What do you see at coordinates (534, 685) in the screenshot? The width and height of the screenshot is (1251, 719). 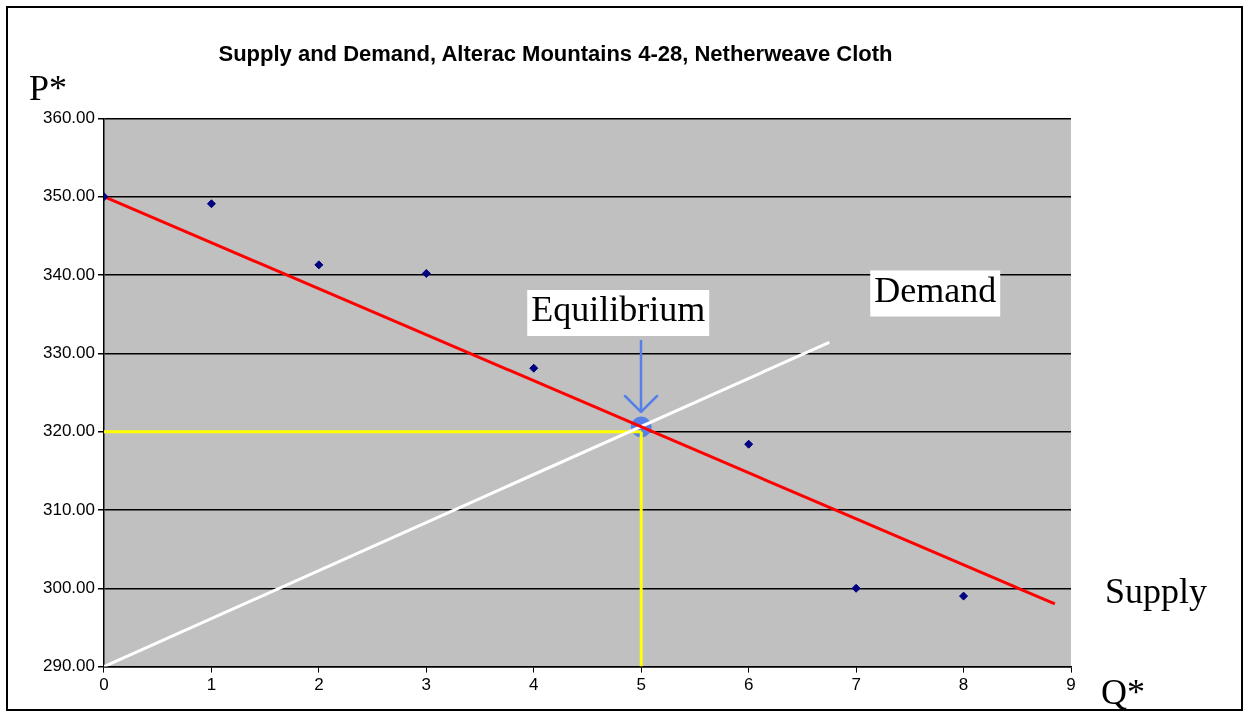 I see `x-tick-label: 4` at bounding box center [534, 685].